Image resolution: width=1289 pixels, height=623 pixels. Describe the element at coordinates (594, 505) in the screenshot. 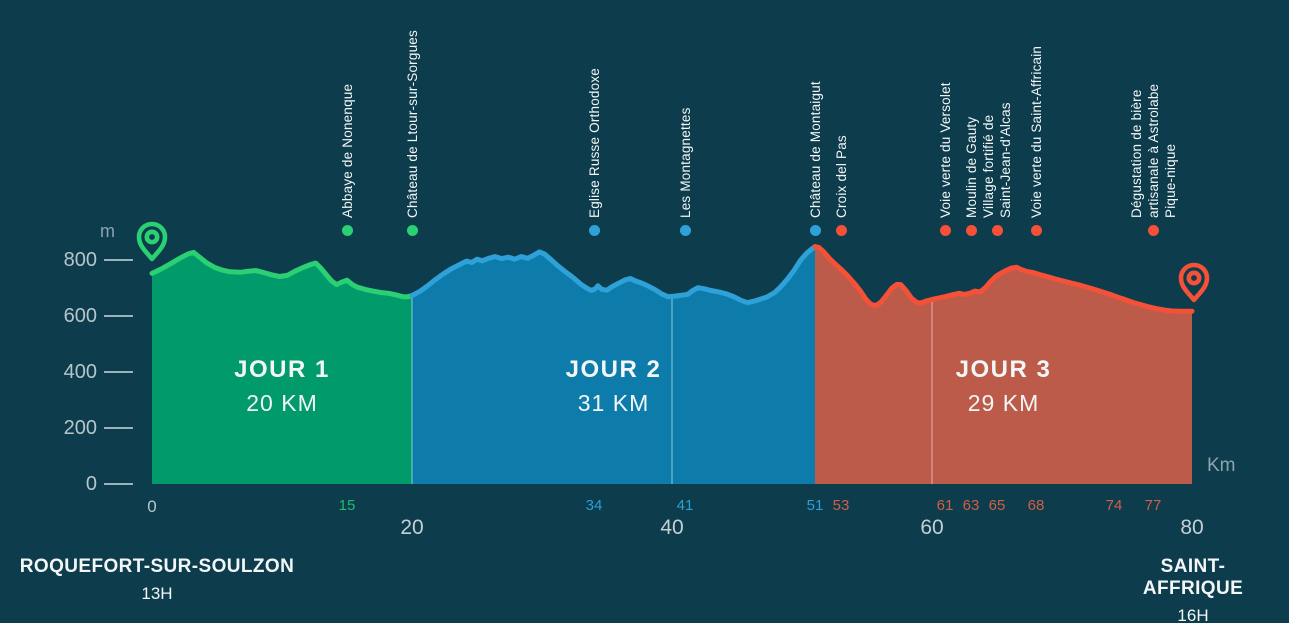

I see `x-axis-waypoint-km: 34` at that location.